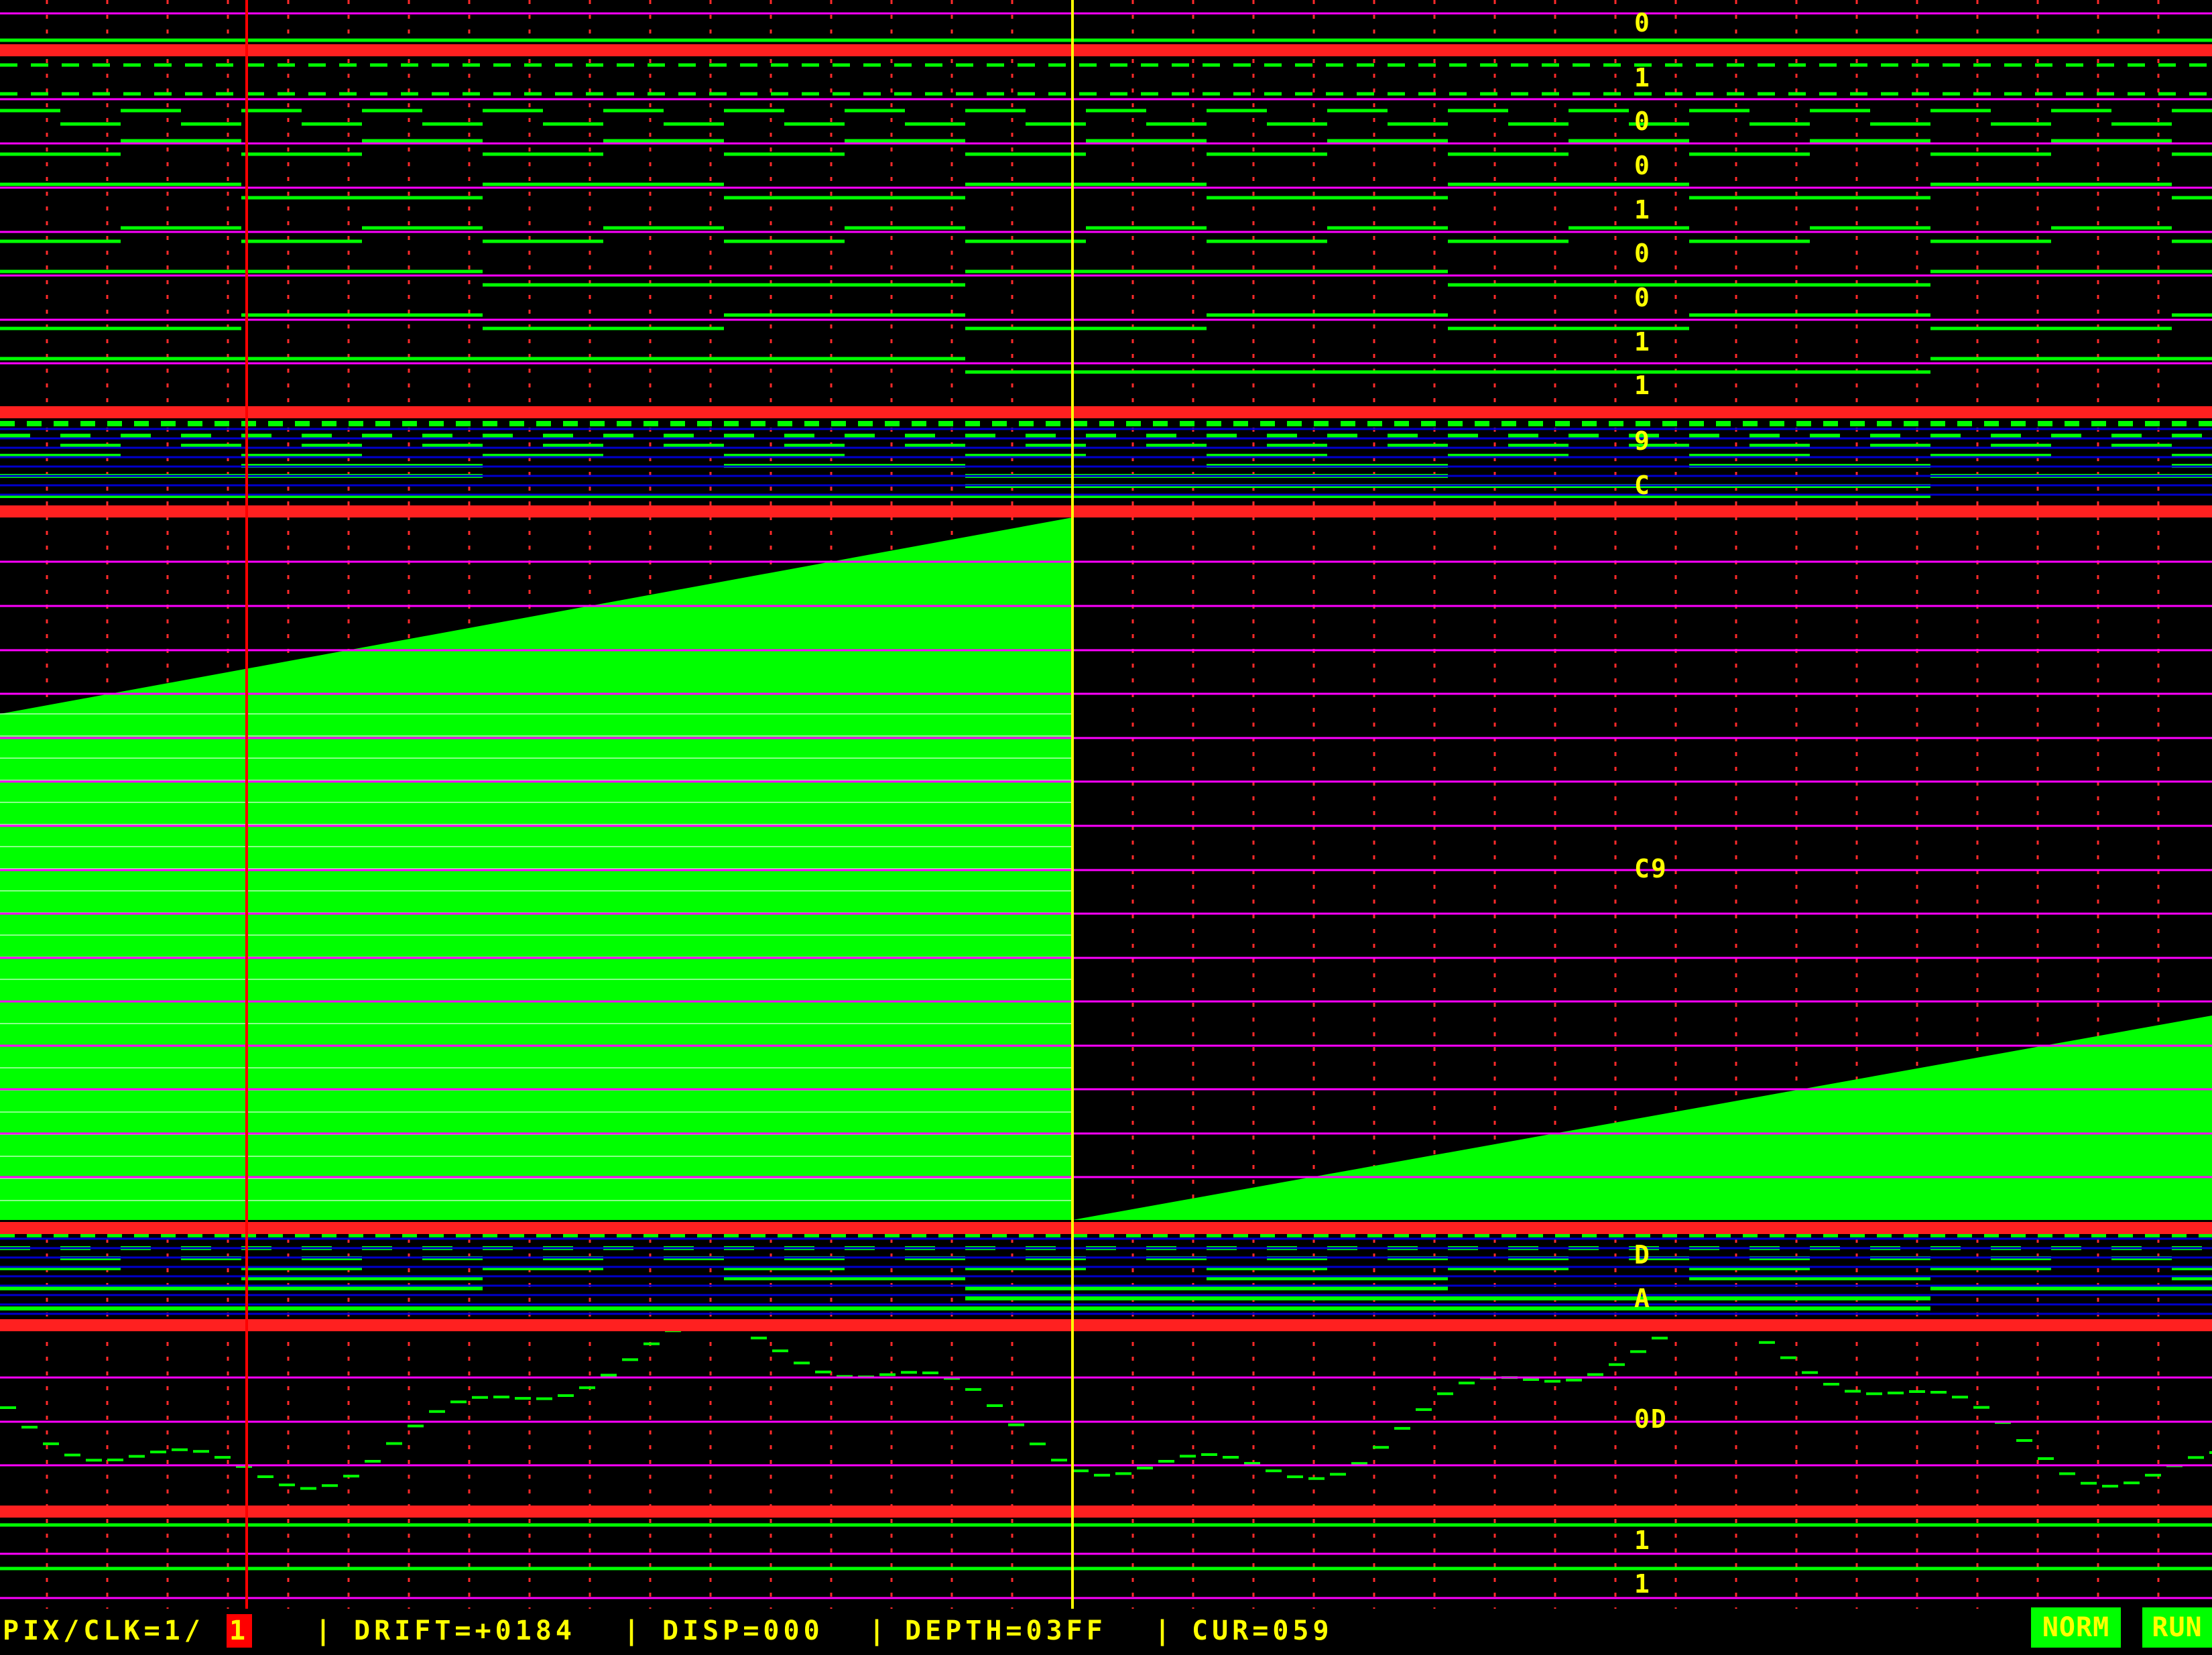 The width and height of the screenshot is (2212, 1655). I want to click on pix-clk-value: 1, so click(240, 1631).